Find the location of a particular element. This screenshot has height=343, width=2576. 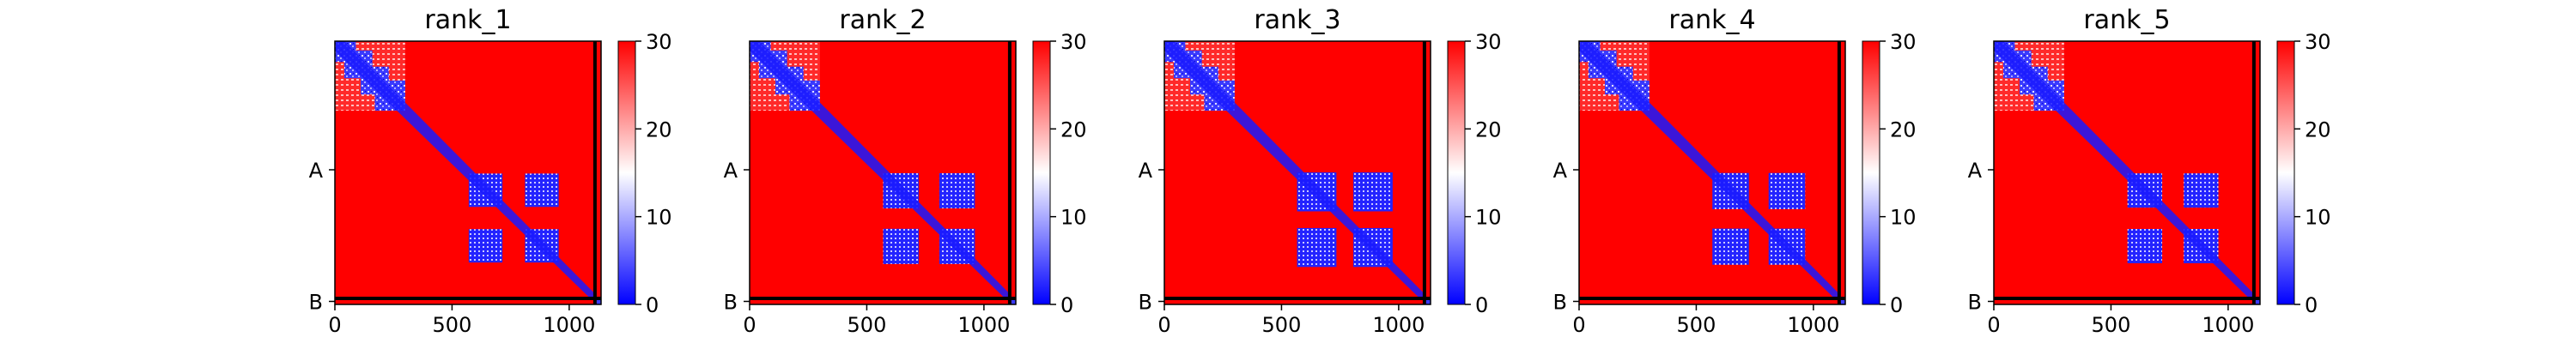

panel-title: rank_1 is located at coordinates (468, 20).